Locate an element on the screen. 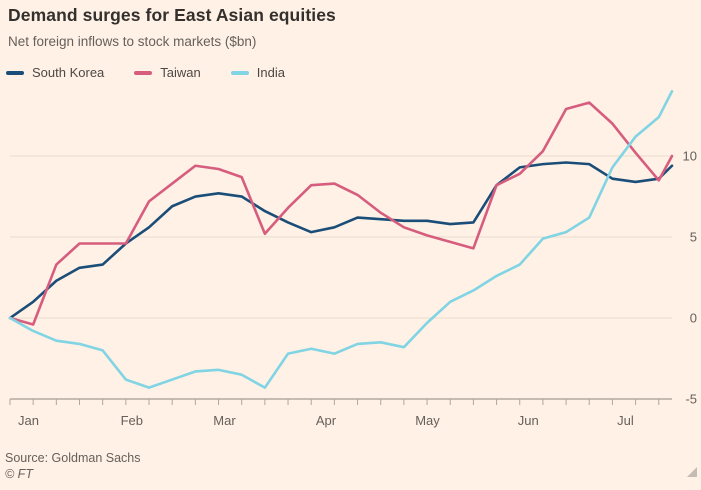 The image size is (701, 490). y-tick-label: 10 is located at coordinates (690, 156).